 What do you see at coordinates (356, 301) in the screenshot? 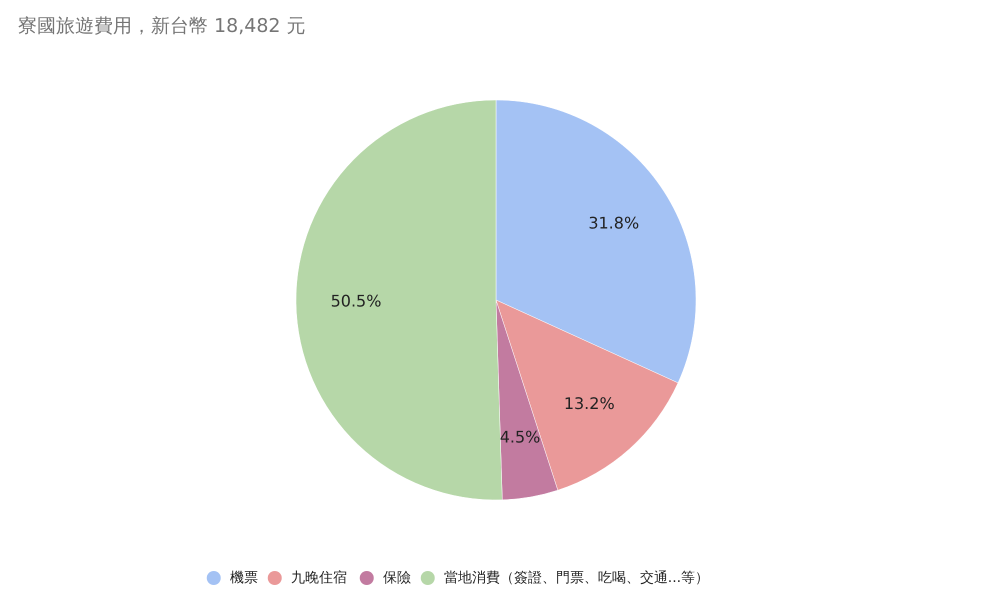
I see `data-label: 50.5%` at bounding box center [356, 301].